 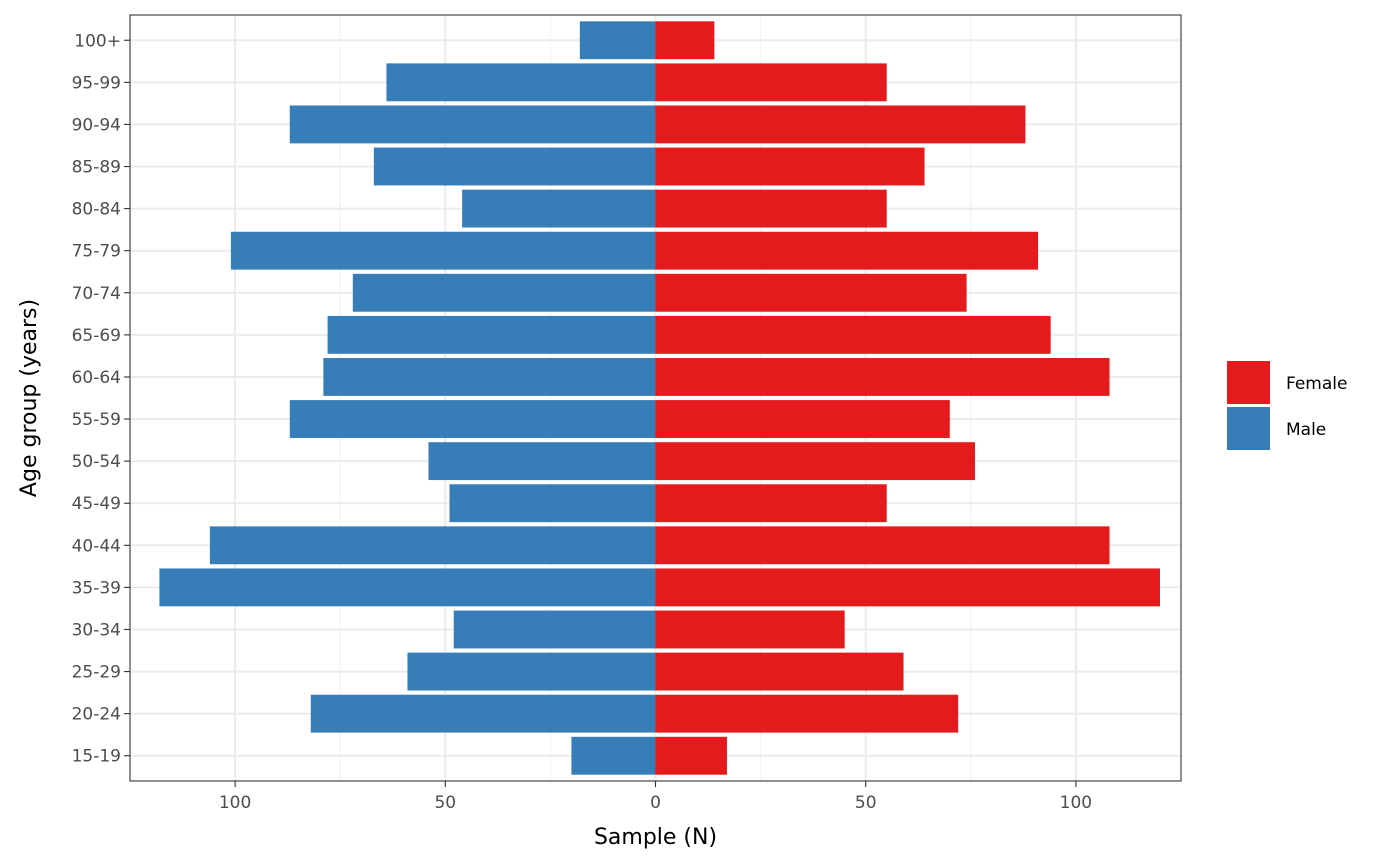 I want to click on y-tick-label: 45-49, so click(x=96, y=504).